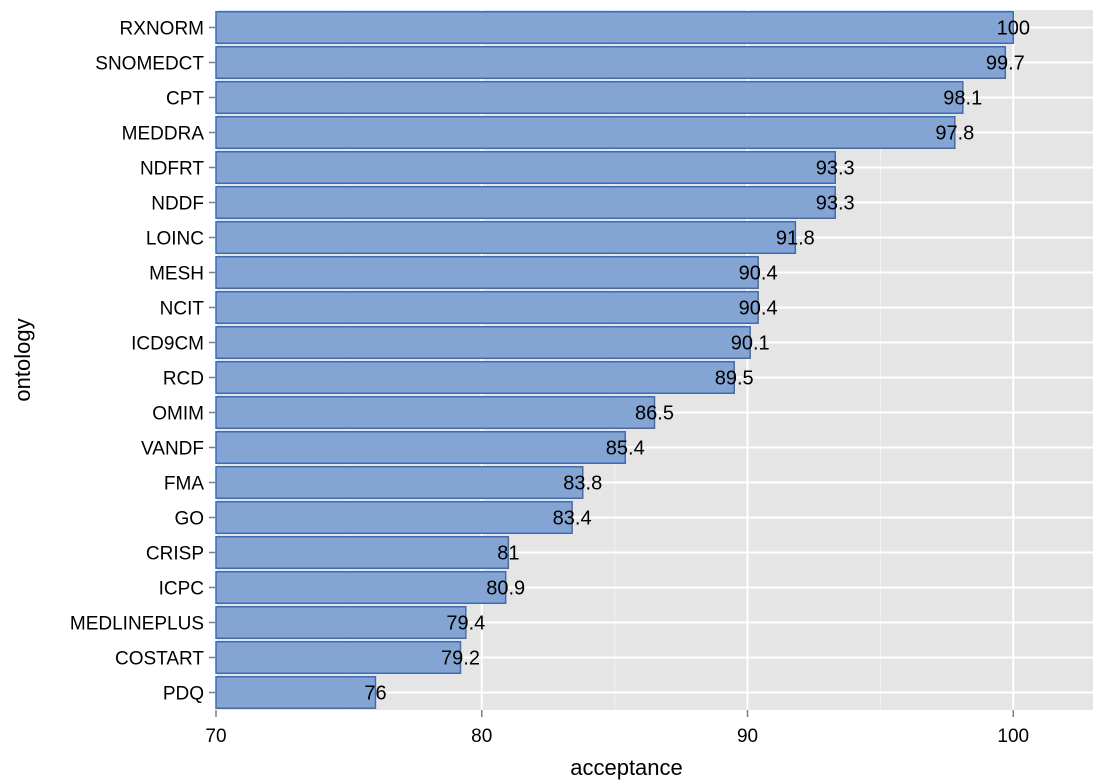 This screenshot has width=1099, height=784. Describe the element at coordinates (172, 449) in the screenshot. I see `y-tick-label: VANDF` at that location.